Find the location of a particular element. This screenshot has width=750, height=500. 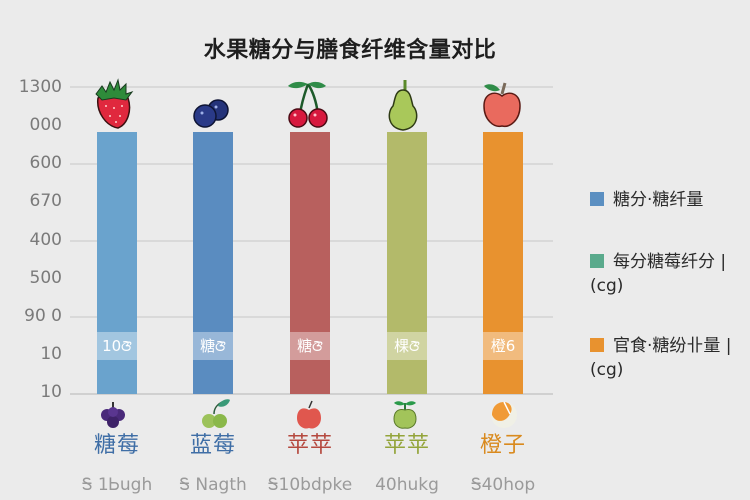

category-sublabel: 40hukg is located at coordinates (407, 485).